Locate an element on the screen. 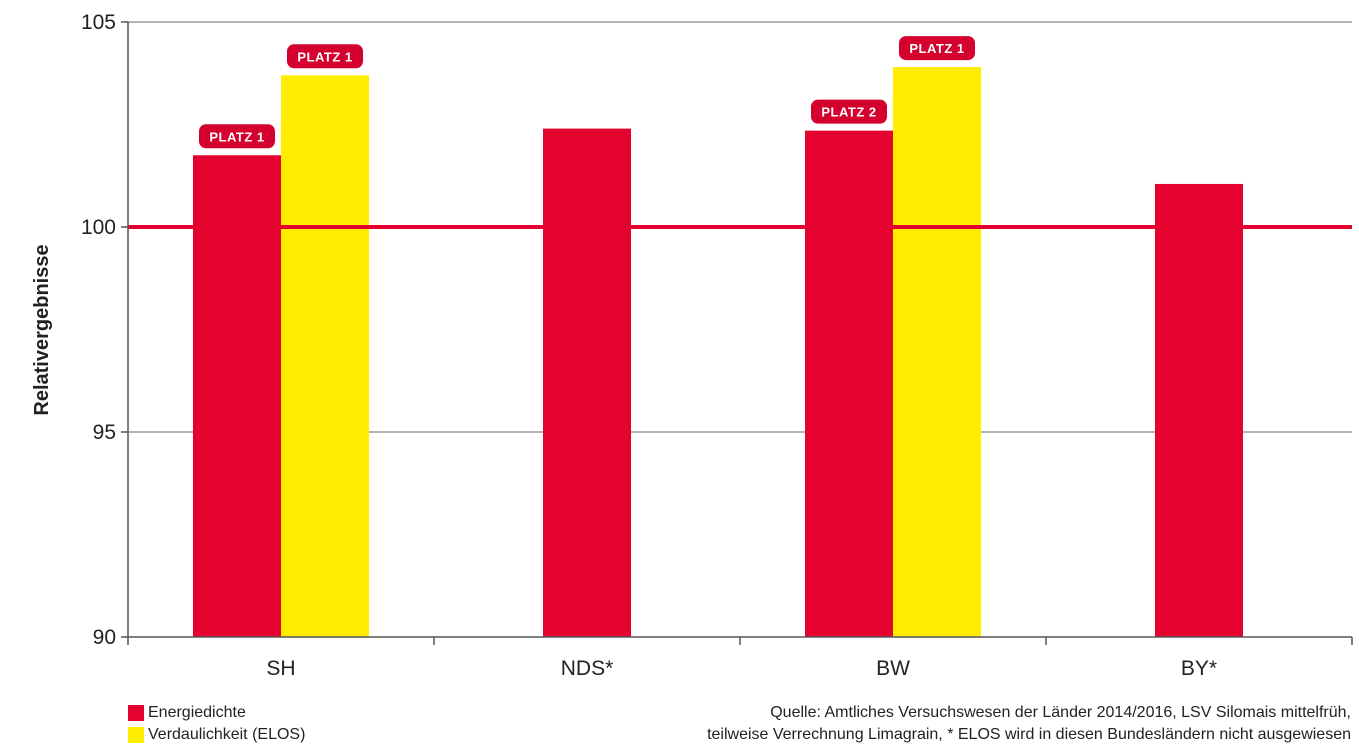 Image resolution: width=1359 pixels, height=749 pixels. y-tick-label: 95 is located at coordinates (104, 432).